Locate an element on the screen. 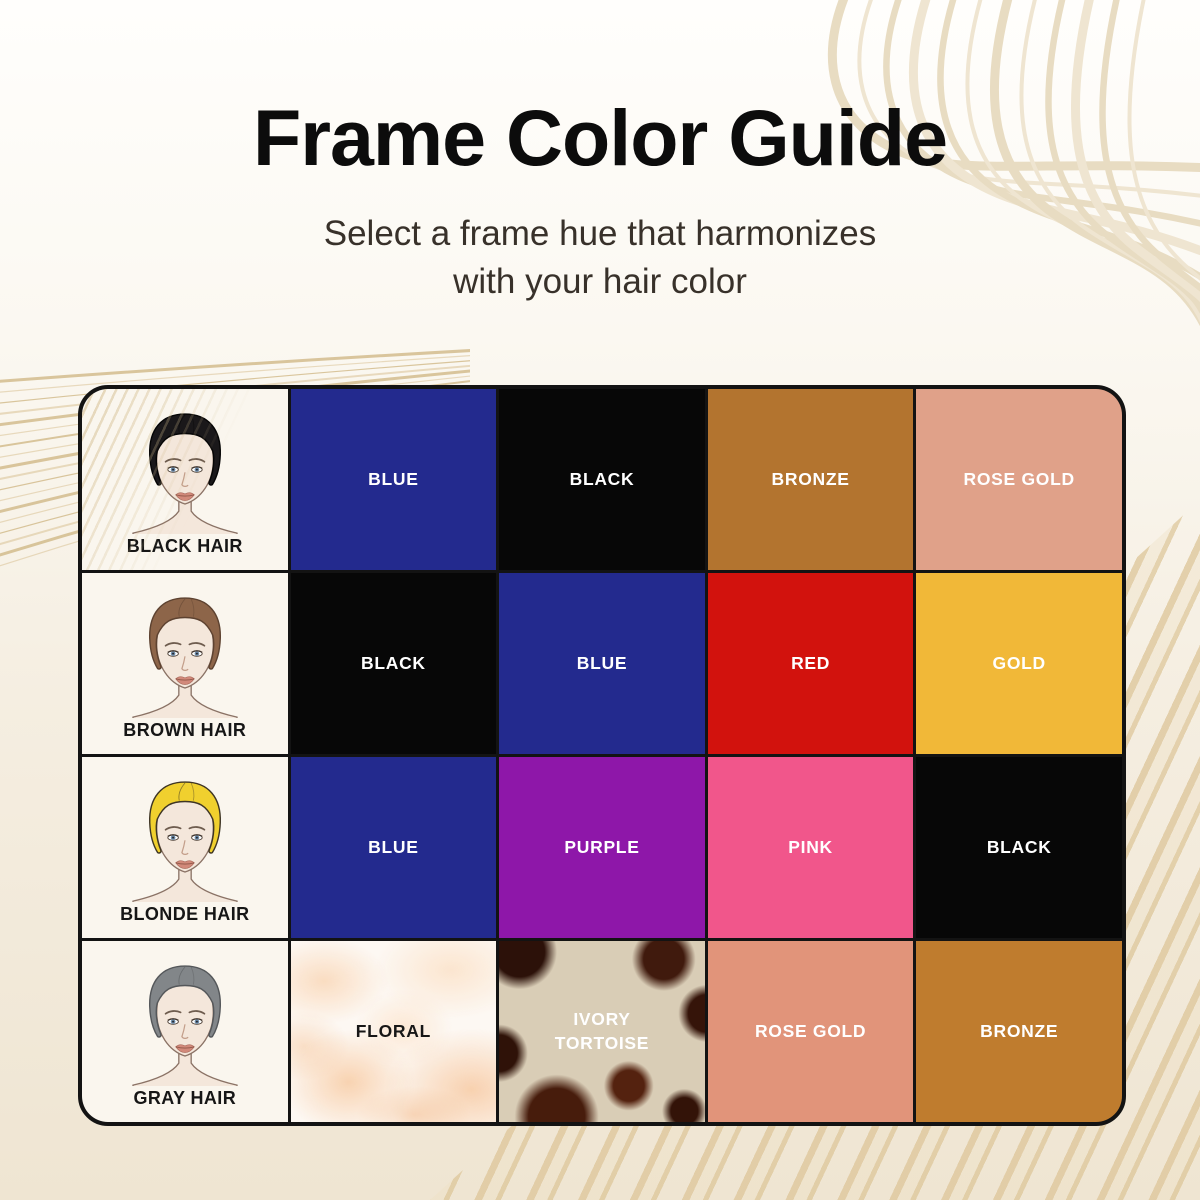  swatch-blue-row2: BLUE is located at coordinates (602, 663).